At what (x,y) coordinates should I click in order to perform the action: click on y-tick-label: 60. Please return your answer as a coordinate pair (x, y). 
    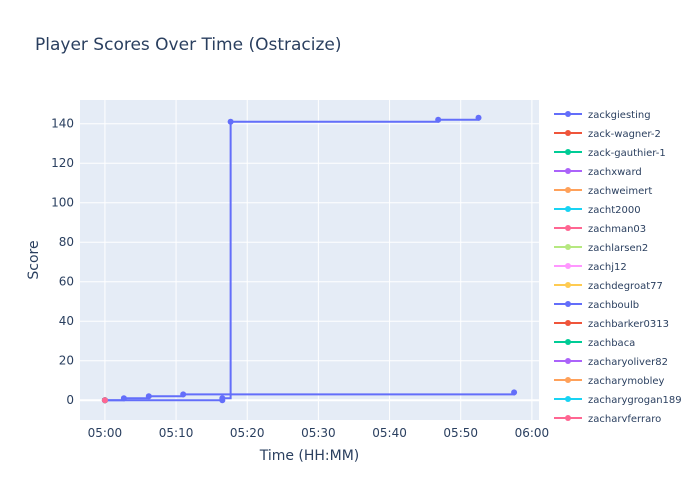
    Looking at the image, I should click on (66, 282).